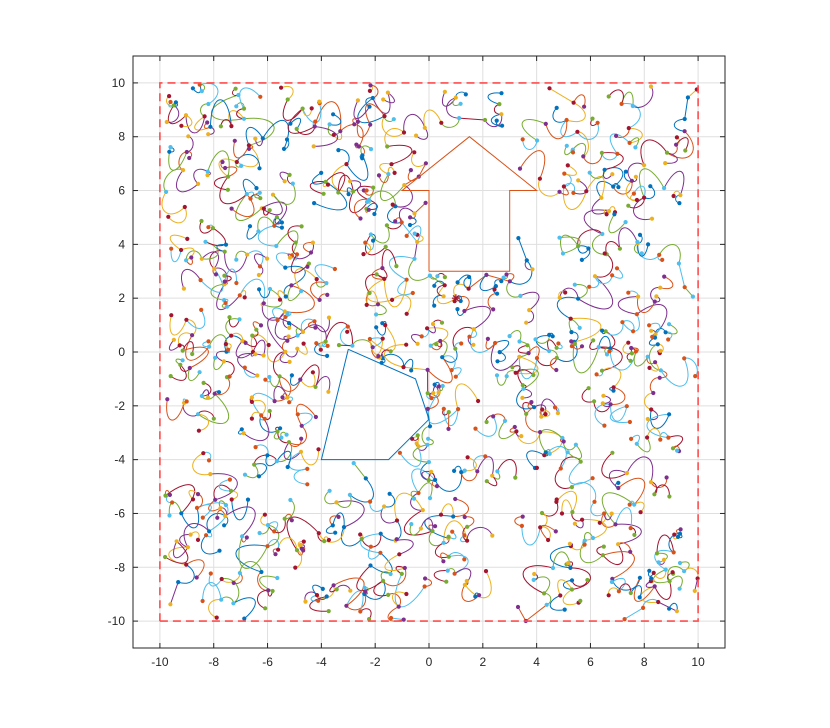 This screenshot has height=728, width=830. Describe the element at coordinates (119, 460) in the screenshot. I see `y-tick-label: -4` at that location.